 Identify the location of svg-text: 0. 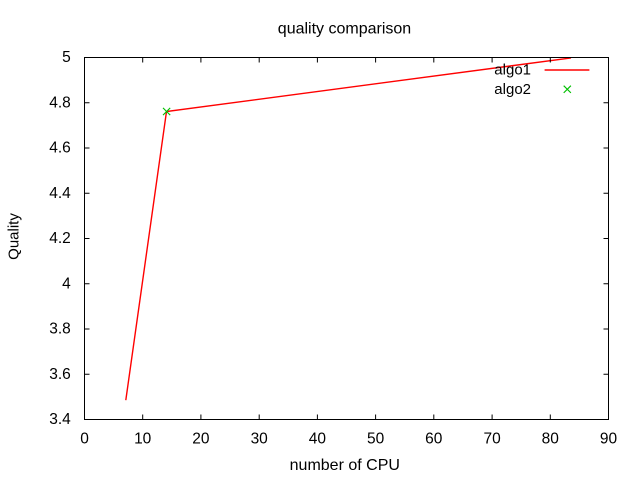
(84, 439).